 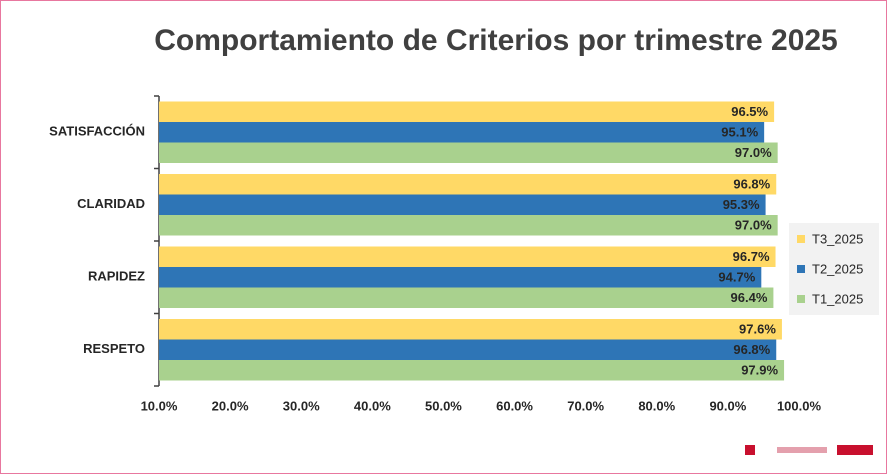 What do you see at coordinates (837, 238) in the screenshot?
I see `legend-label: T3_2025` at bounding box center [837, 238].